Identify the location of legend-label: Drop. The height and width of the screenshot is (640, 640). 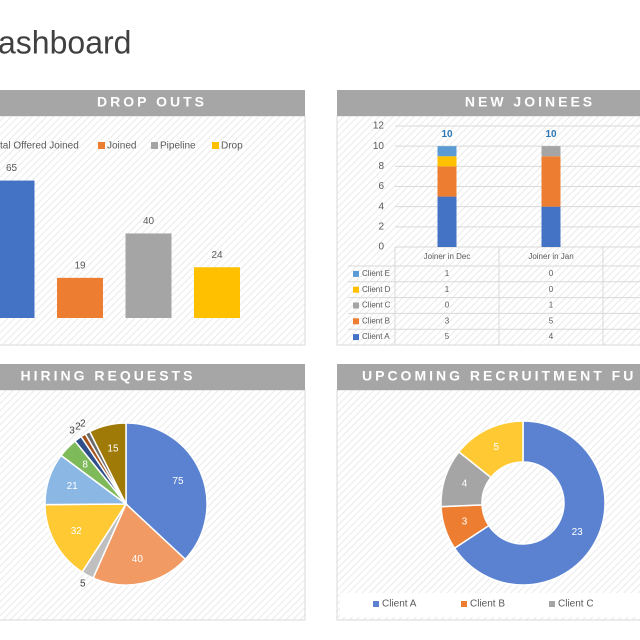
(232, 146).